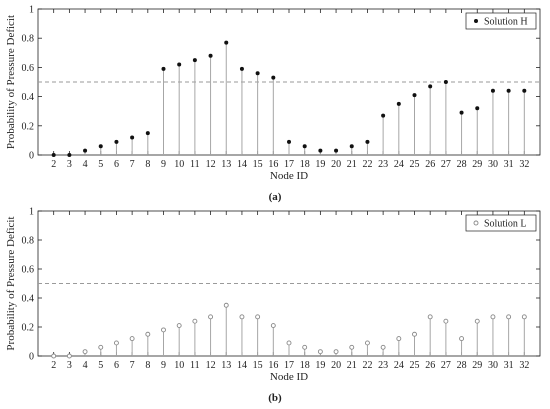 Image resolution: width=550 pixels, height=409 pixels. Describe the element at coordinates (100, 164) in the screenshot. I see `x-tick-label: 5` at that location.